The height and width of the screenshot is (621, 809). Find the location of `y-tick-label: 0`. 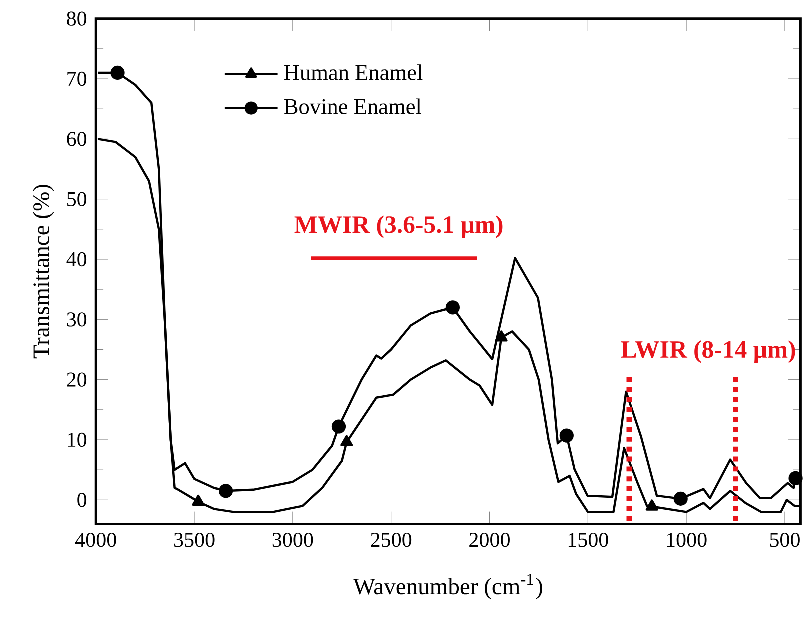

y-tick-label: 0 is located at coordinates (82, 500).